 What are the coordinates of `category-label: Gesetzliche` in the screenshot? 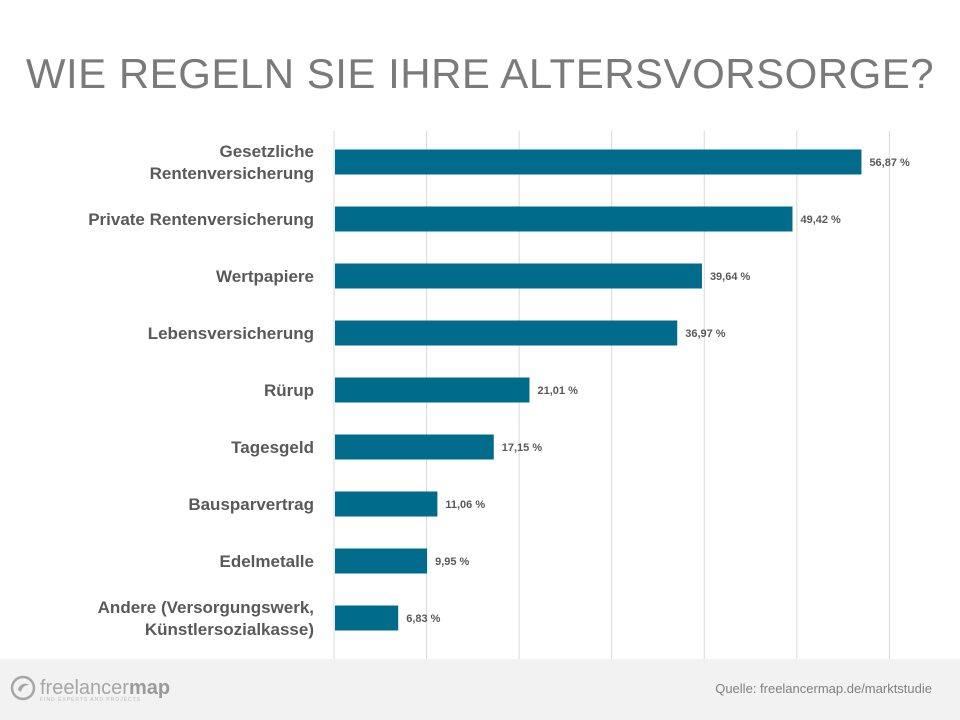 It's located at (267, 151).